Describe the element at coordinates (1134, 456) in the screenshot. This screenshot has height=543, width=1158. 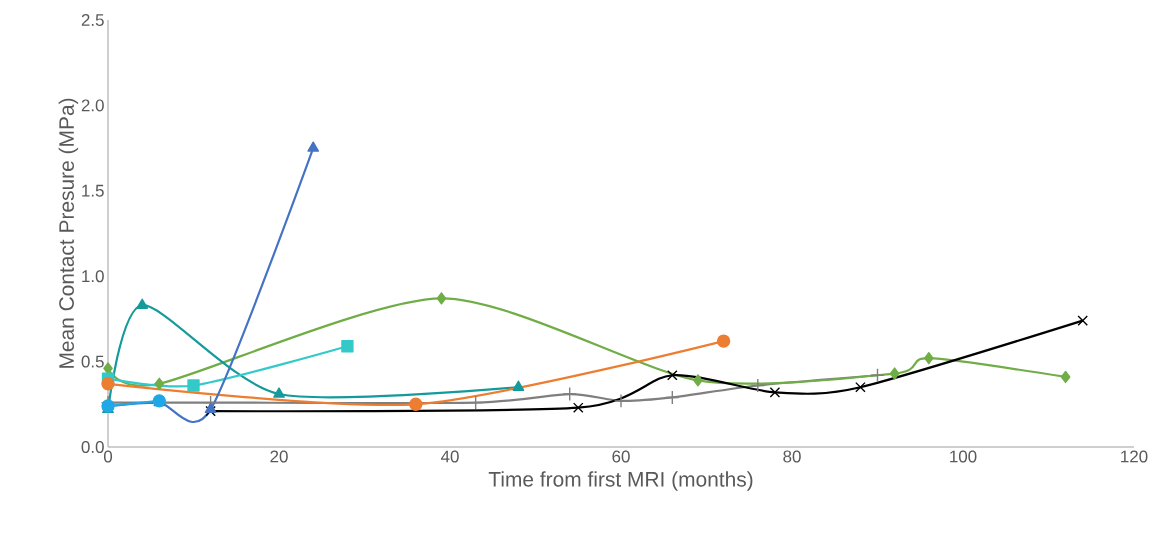
I see `x-tick-label: 120` at that location.